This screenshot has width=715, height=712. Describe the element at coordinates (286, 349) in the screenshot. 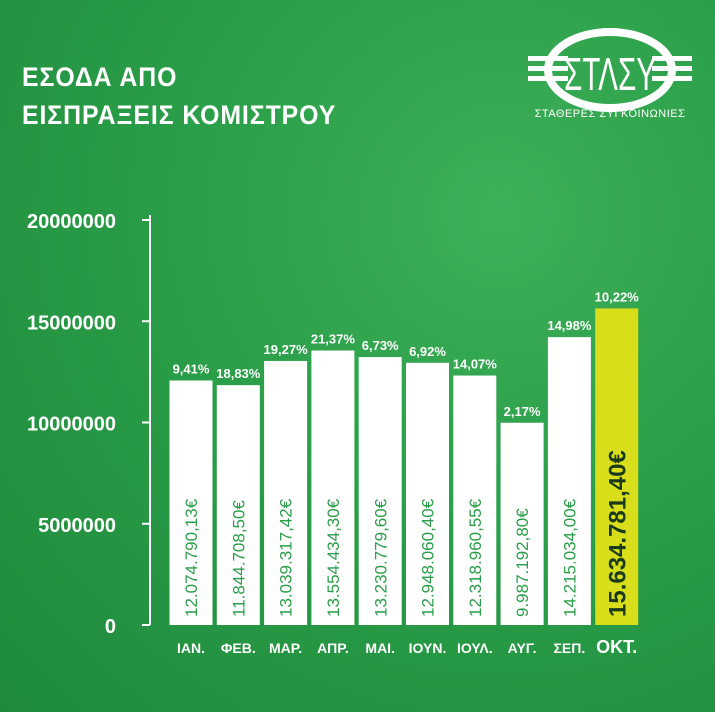

I see `percent-label: 19,27%` at that location.